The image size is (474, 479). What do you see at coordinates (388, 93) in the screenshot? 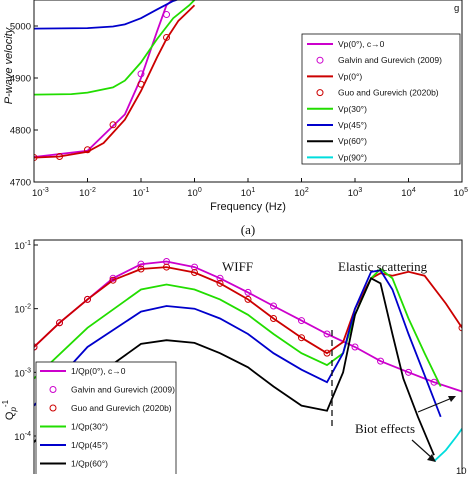
I see `panel-a-legend-label-3: Guo and Gurevich (2020b)` at bounding box center [388, 93].